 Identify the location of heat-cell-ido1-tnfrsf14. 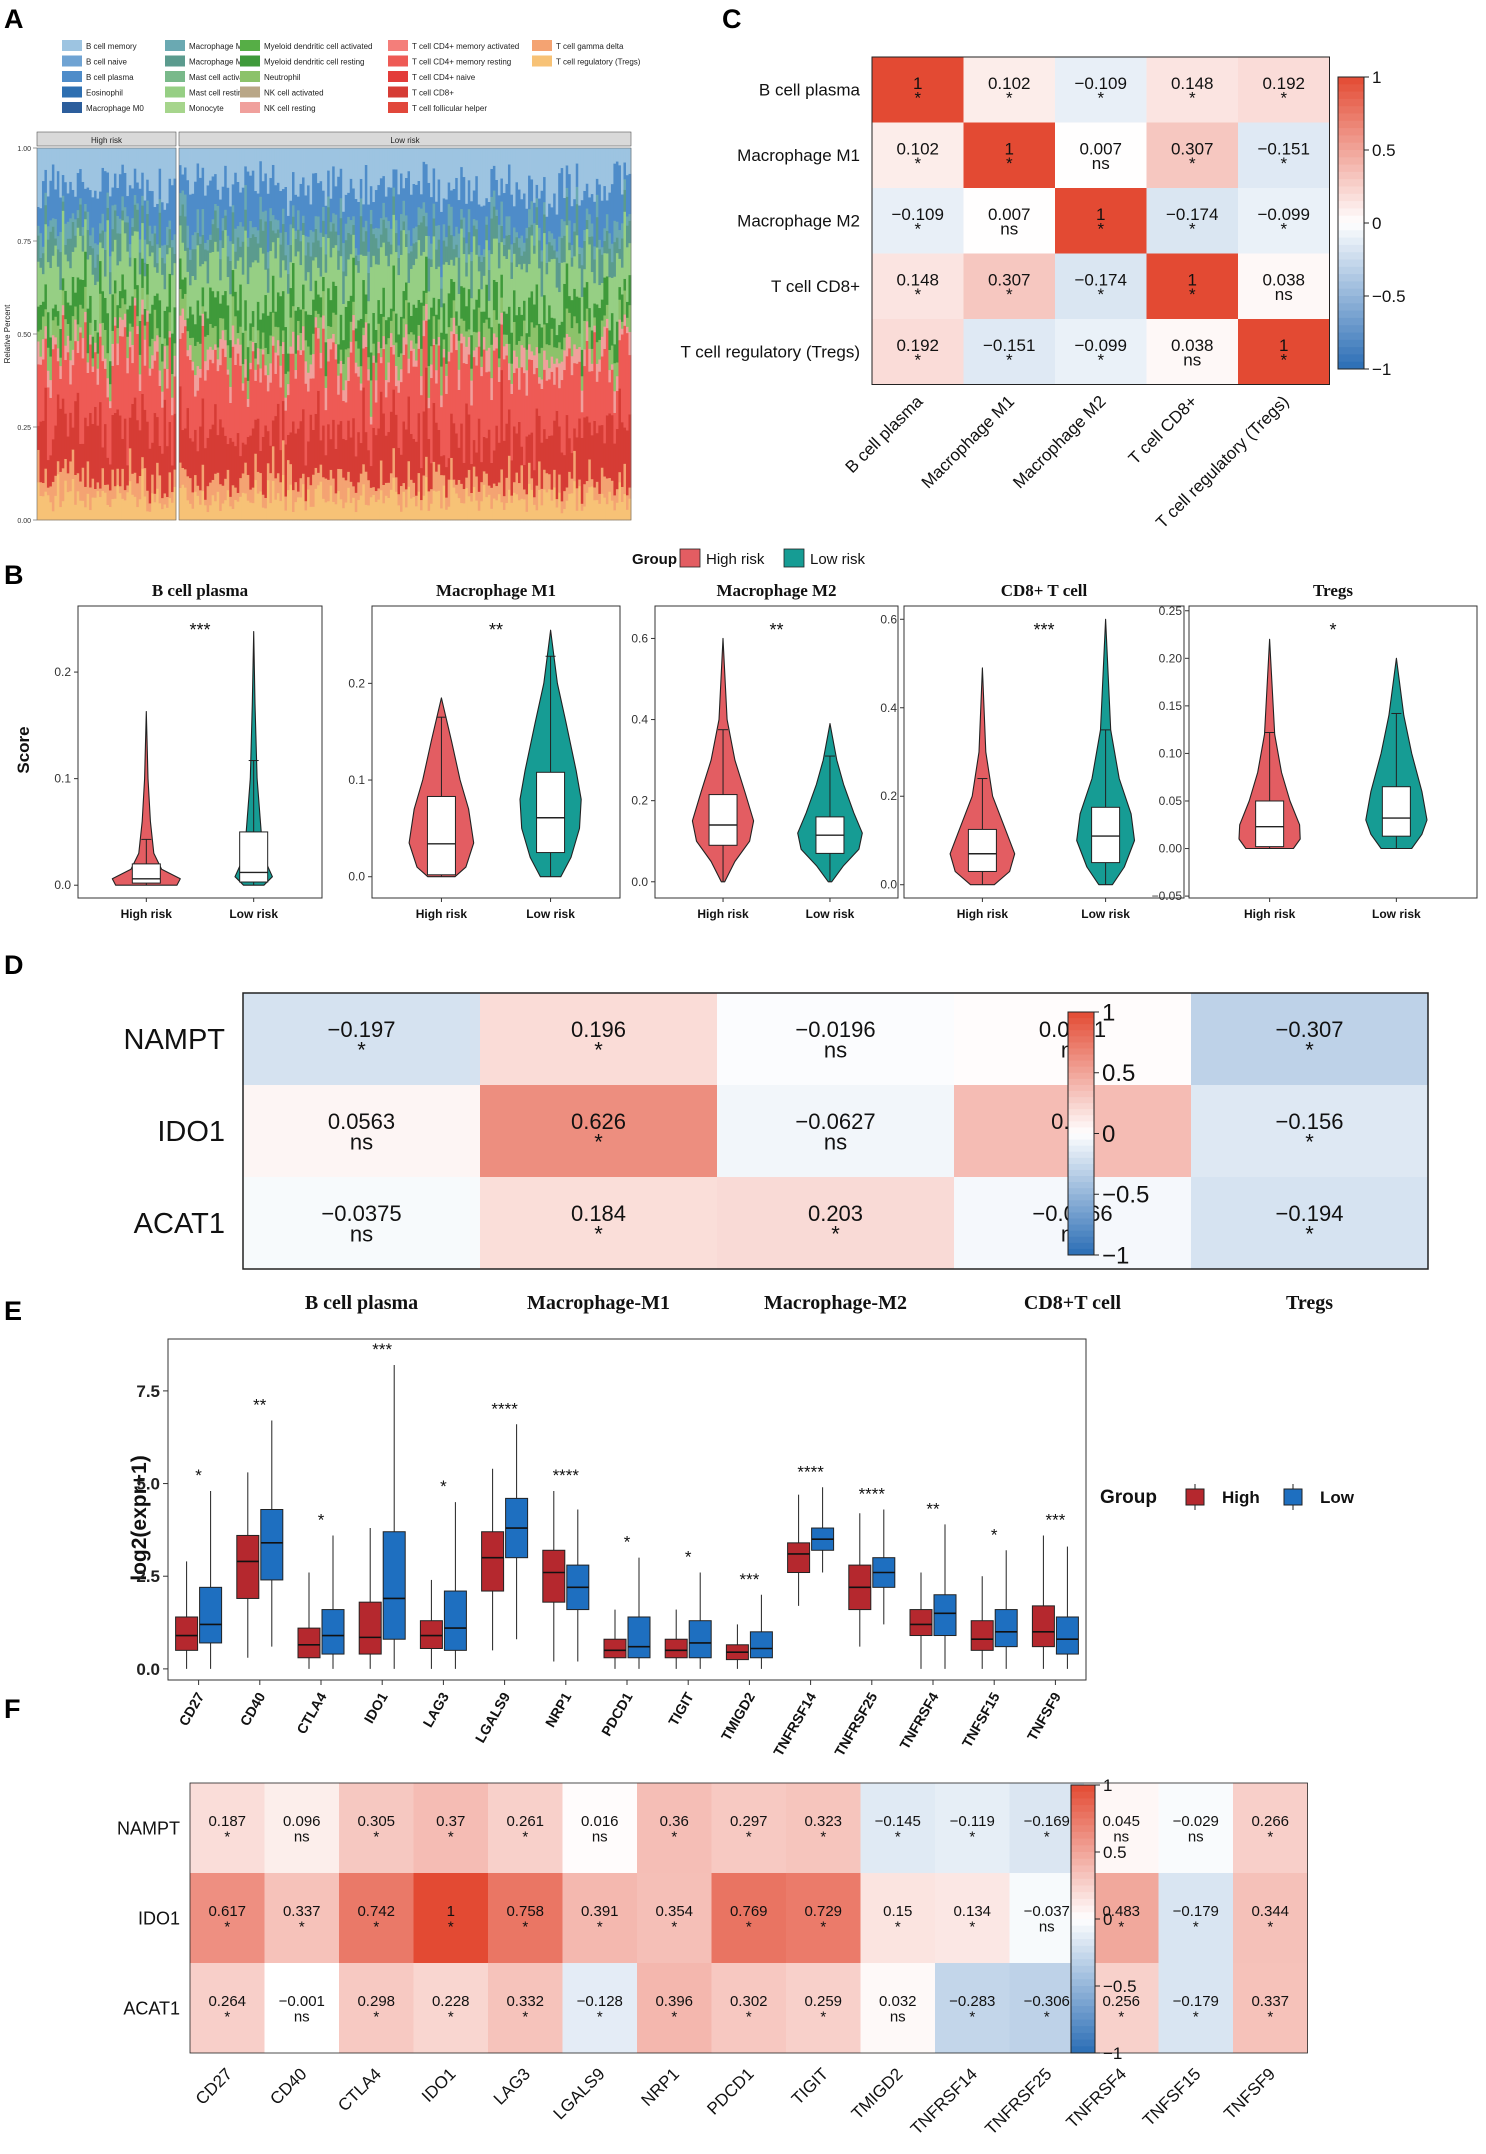
(972, 1918).